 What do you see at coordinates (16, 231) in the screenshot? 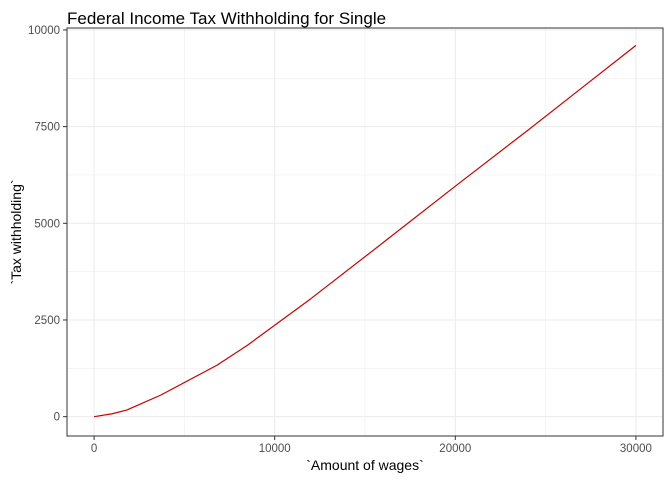
I see `y-axis-label: `Tax withholding`` at bounding box center [16, 231].